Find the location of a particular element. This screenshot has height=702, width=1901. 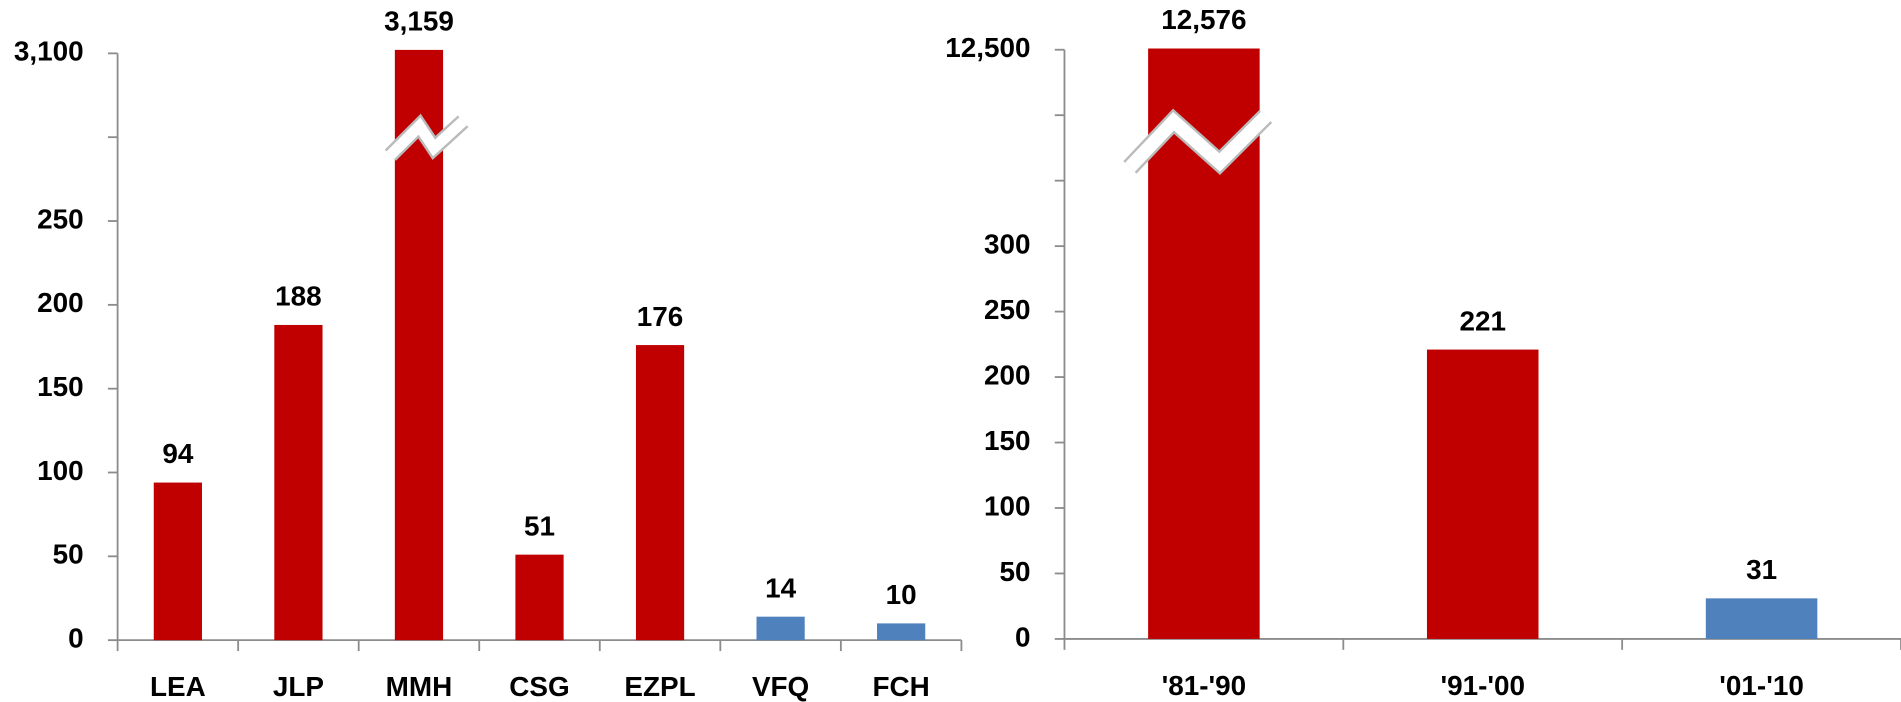

x-tick-label: '81-'90 is located at coordinates (1204, 685).